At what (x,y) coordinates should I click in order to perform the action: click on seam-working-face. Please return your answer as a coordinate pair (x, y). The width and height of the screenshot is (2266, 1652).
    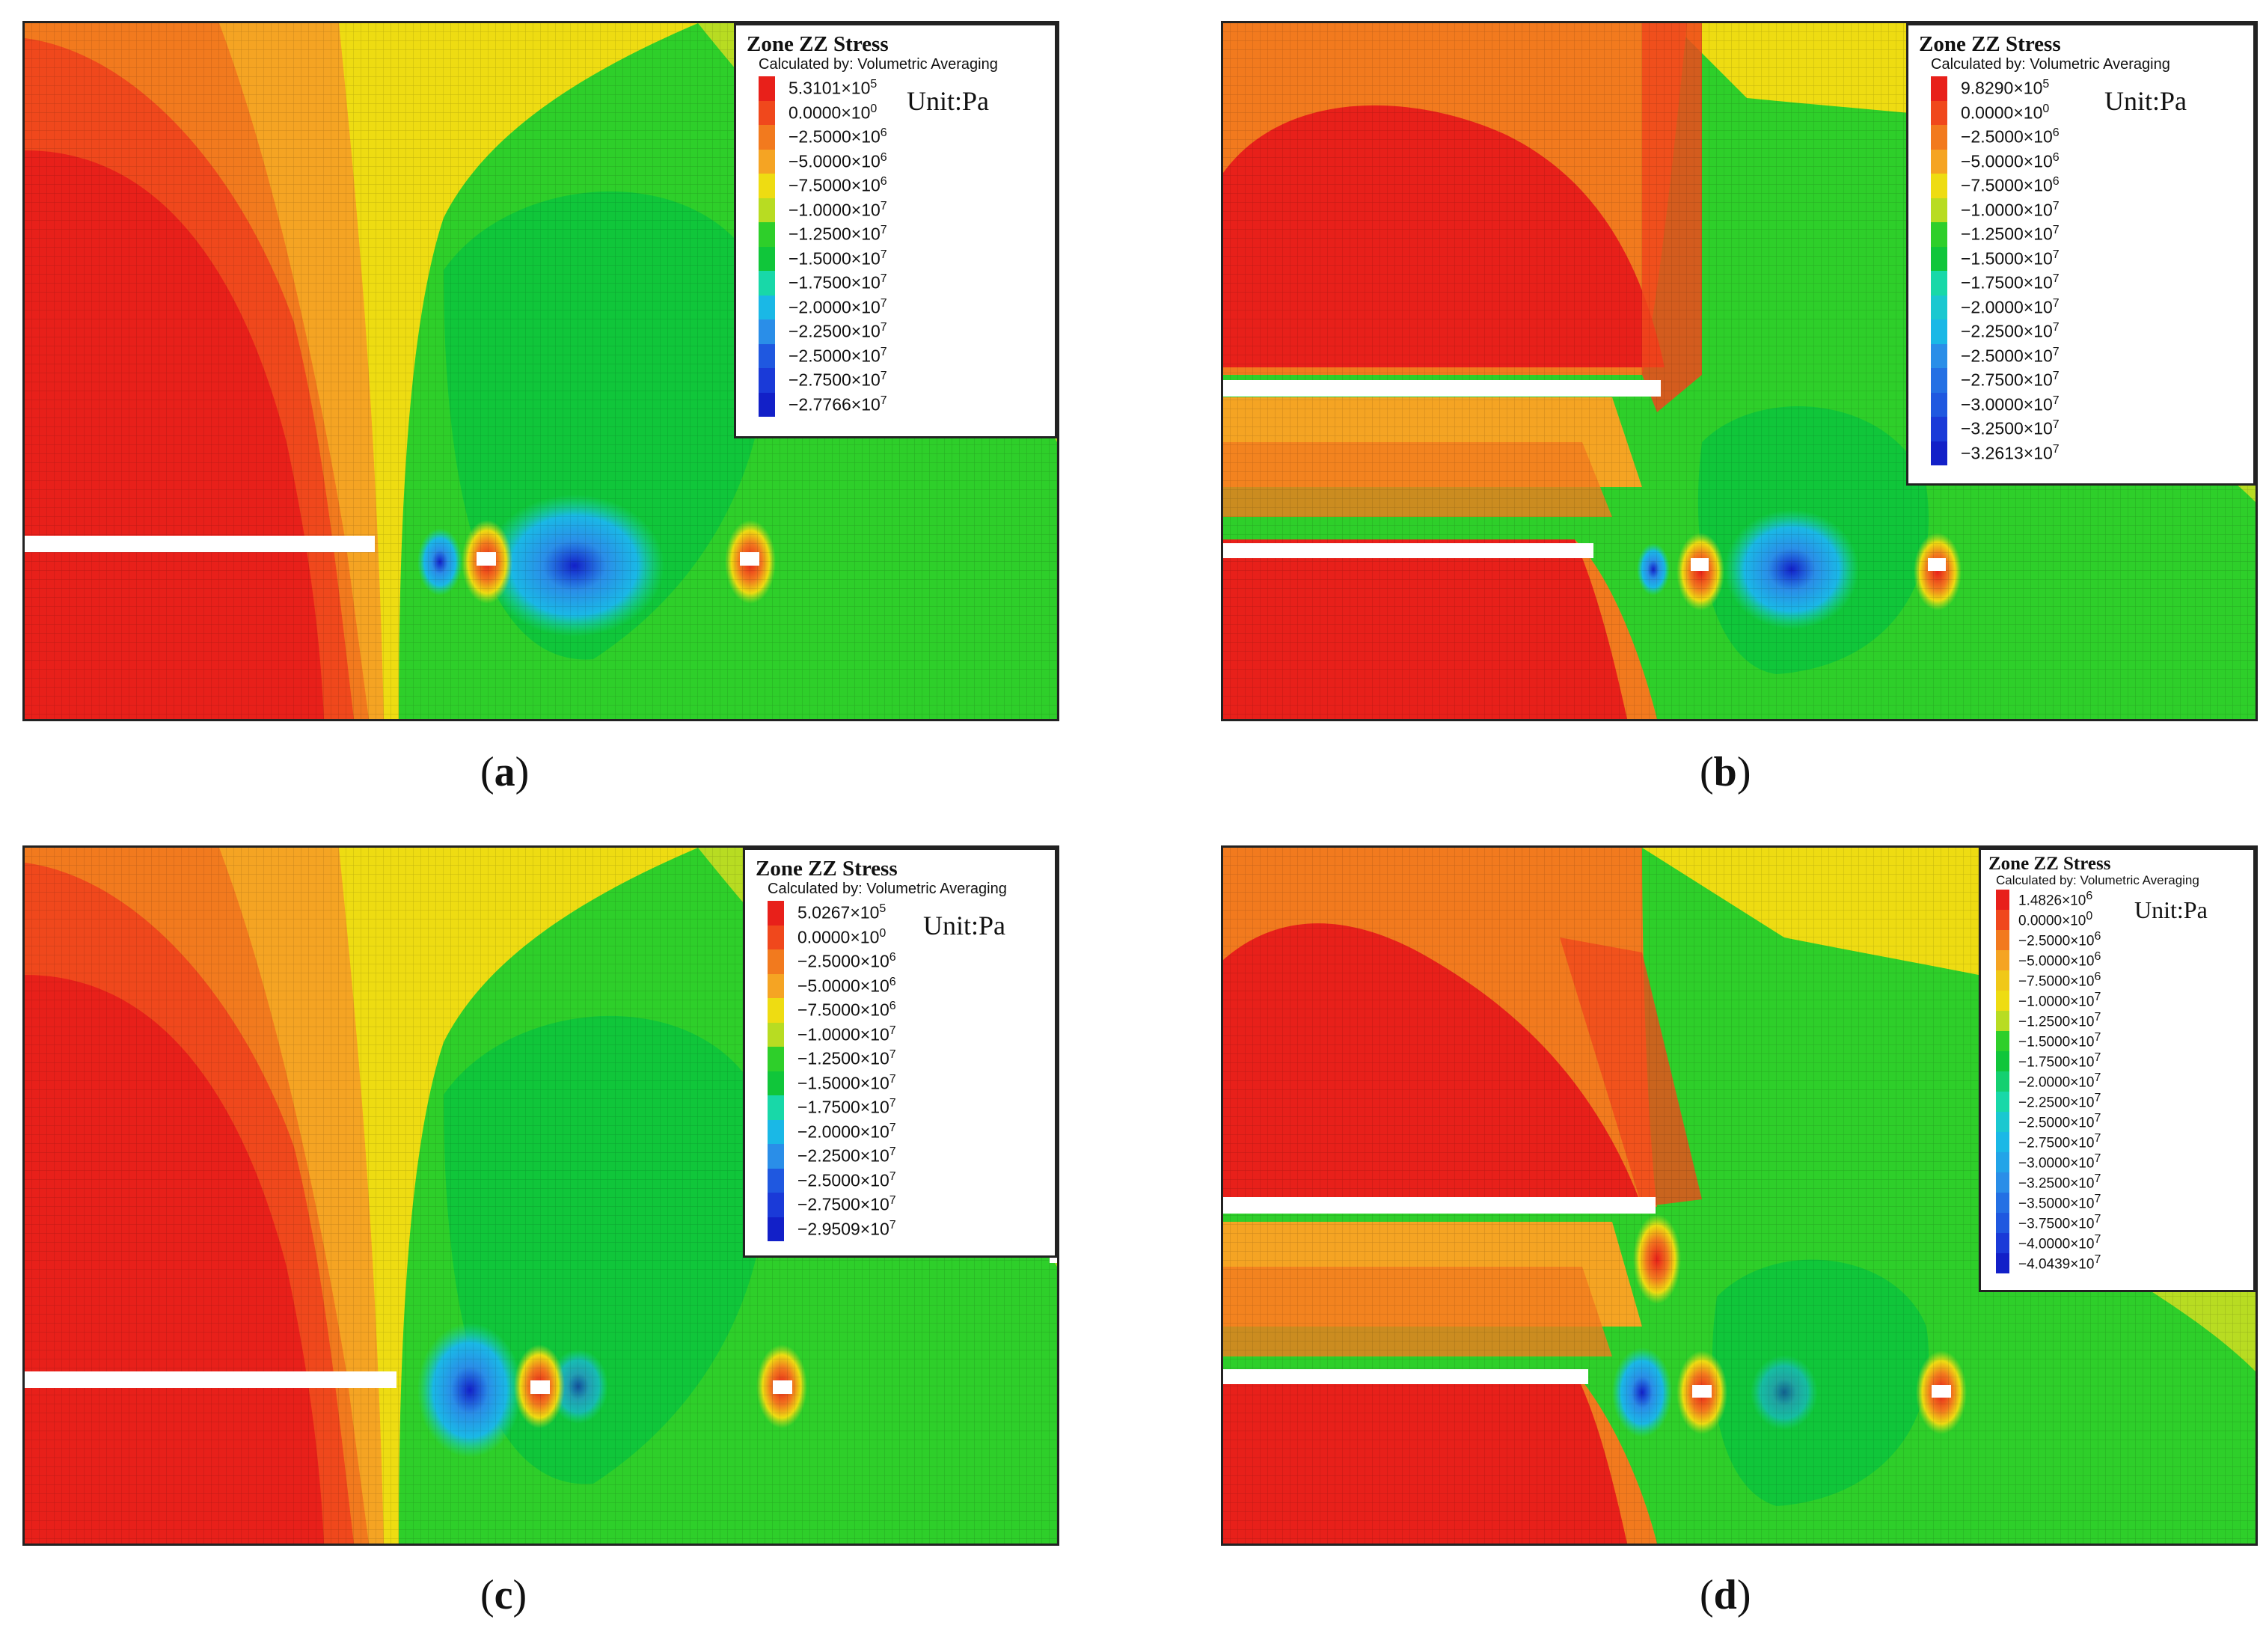
    Looking at the image, I should click on (200, 544).